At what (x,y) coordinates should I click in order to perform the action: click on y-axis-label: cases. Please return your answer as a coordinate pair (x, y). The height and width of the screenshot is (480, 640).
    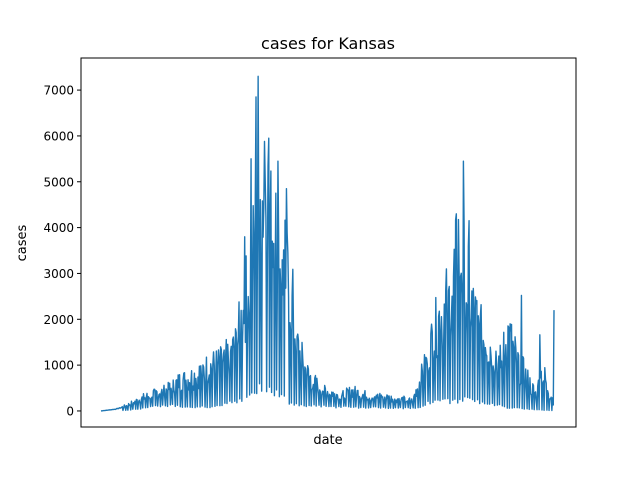
    Looking at the image, I should click on (22, 242).